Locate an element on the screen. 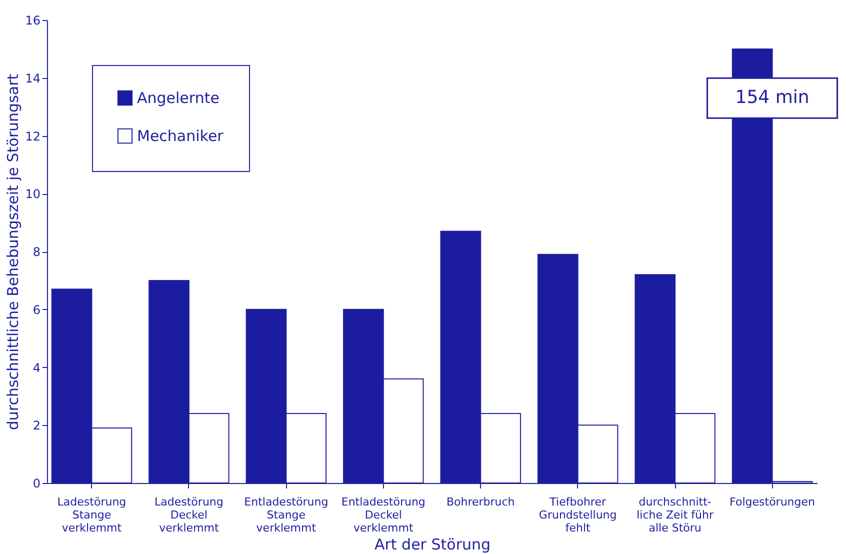 This screenshot has width=846, height=554. x-tick-label: Tiefbohrer Grundstellung fehlt is located at coordinates (577, 515).